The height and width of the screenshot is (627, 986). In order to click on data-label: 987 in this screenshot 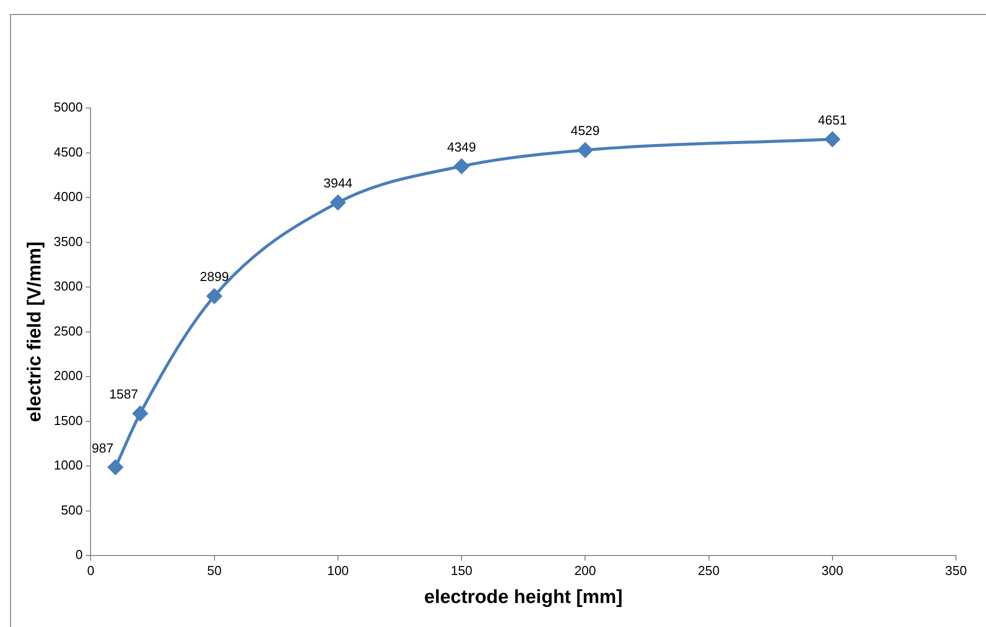, I will do `click(103, 448)`.